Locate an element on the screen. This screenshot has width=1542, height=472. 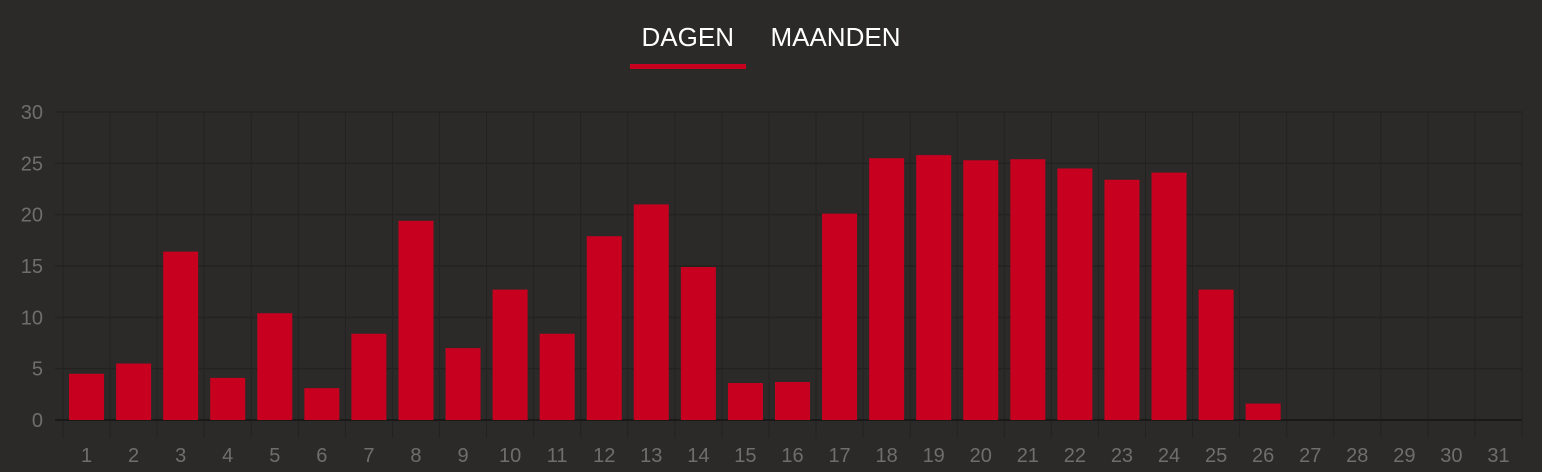
x-tick-label: 23 is located at coordinates (1122, 456).